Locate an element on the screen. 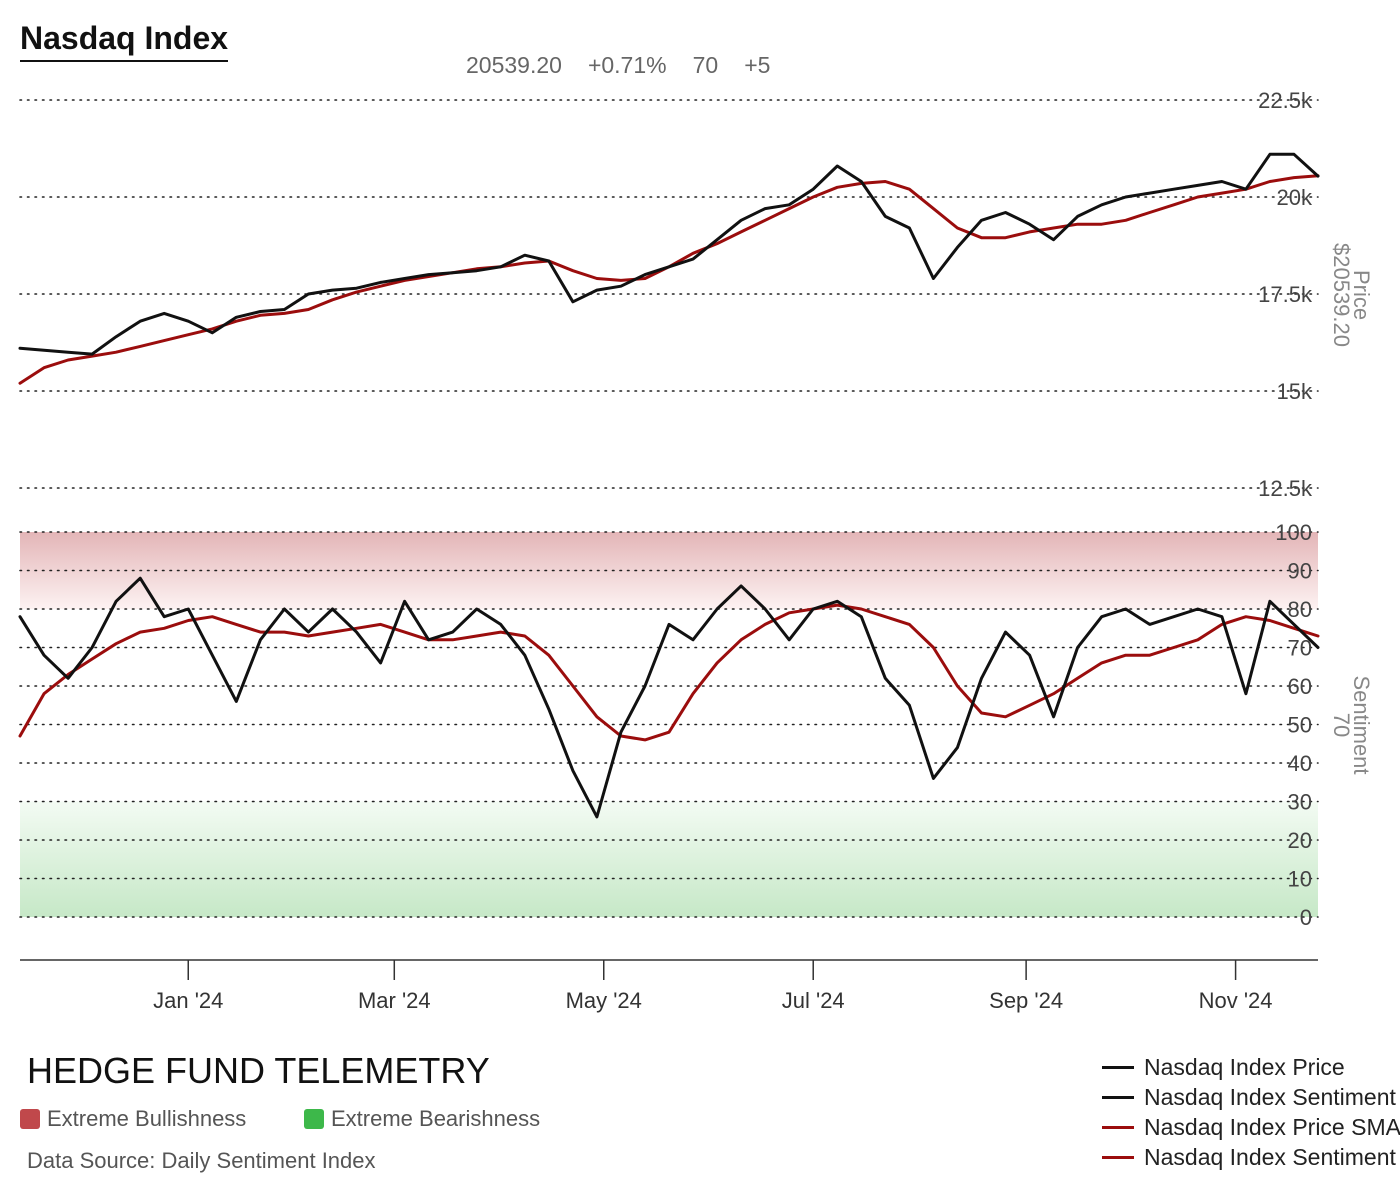  current-sentiment: 70 is located at coordinates (705, 65).